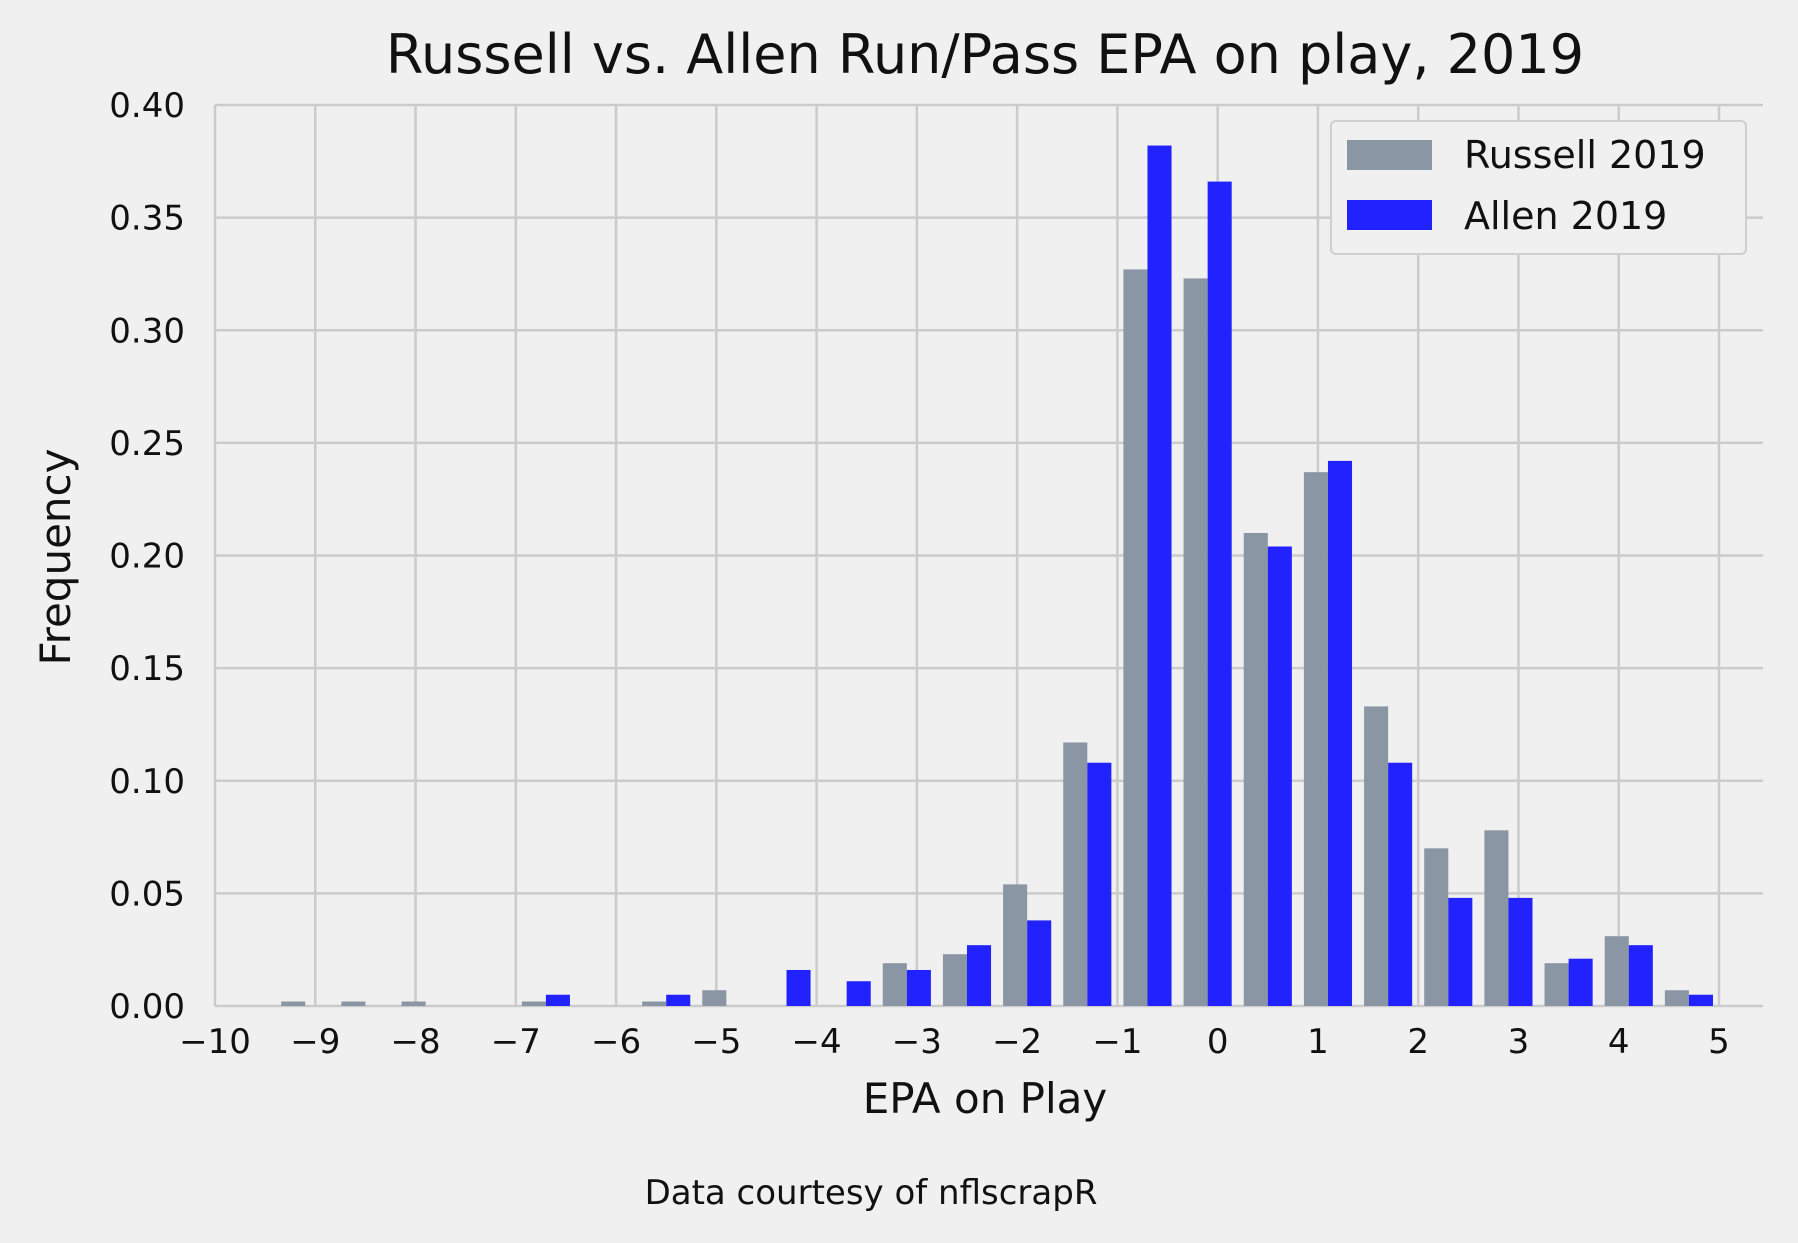  I want to click on y-tick-label: 0.35, so click(147, 219).